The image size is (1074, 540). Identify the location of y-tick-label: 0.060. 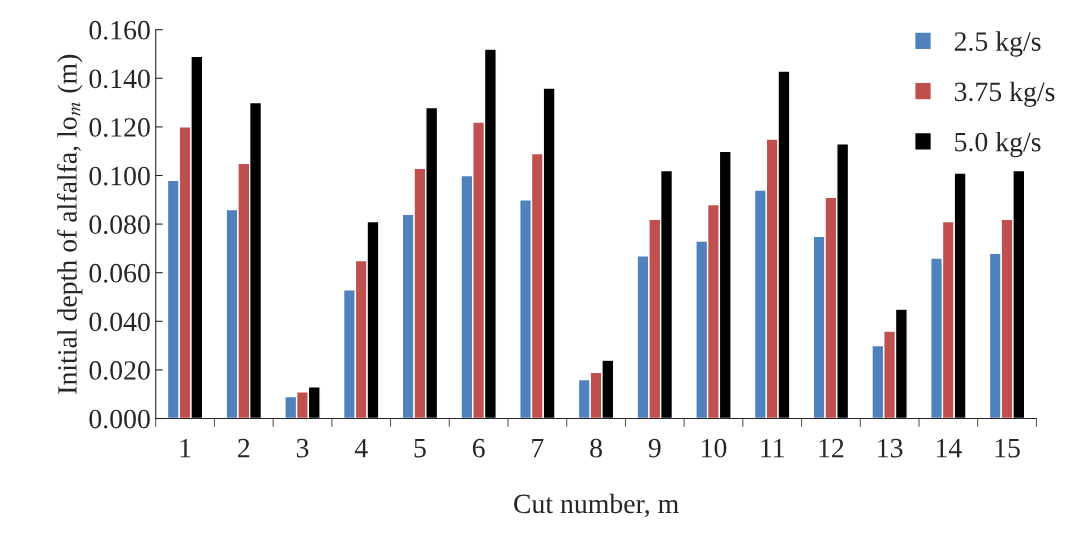
(119, 273).